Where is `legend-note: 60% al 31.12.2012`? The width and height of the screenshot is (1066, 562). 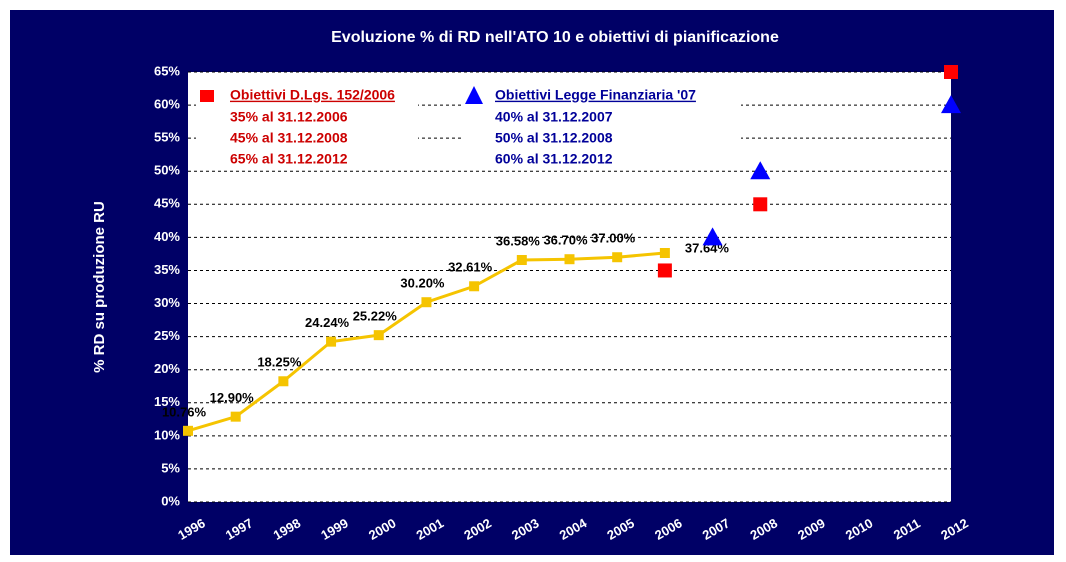
legend-note: 60% al 31.12.2012 is located at coordinates (554, 159).